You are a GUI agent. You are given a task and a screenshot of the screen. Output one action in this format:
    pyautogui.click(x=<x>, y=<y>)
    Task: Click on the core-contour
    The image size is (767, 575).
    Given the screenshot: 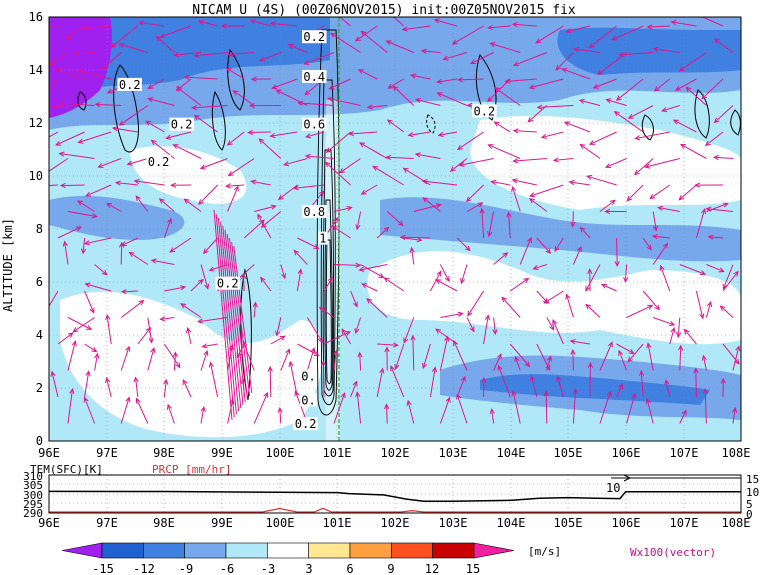 What is the action you would take?
    pyautogui.click(x=328, y=222)
    